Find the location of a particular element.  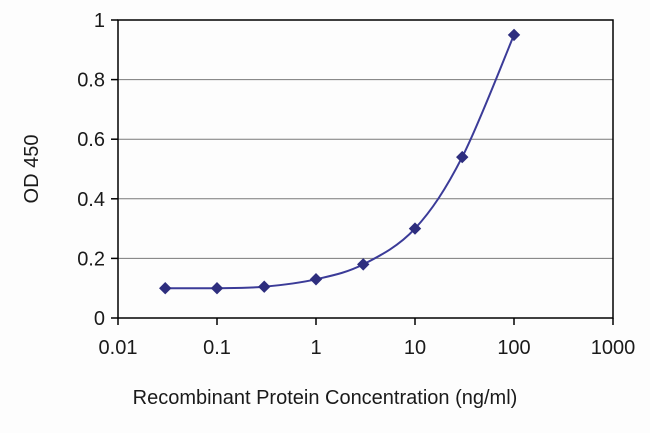

y-tick-label: 0.8 is located at coordinates (91, 81).